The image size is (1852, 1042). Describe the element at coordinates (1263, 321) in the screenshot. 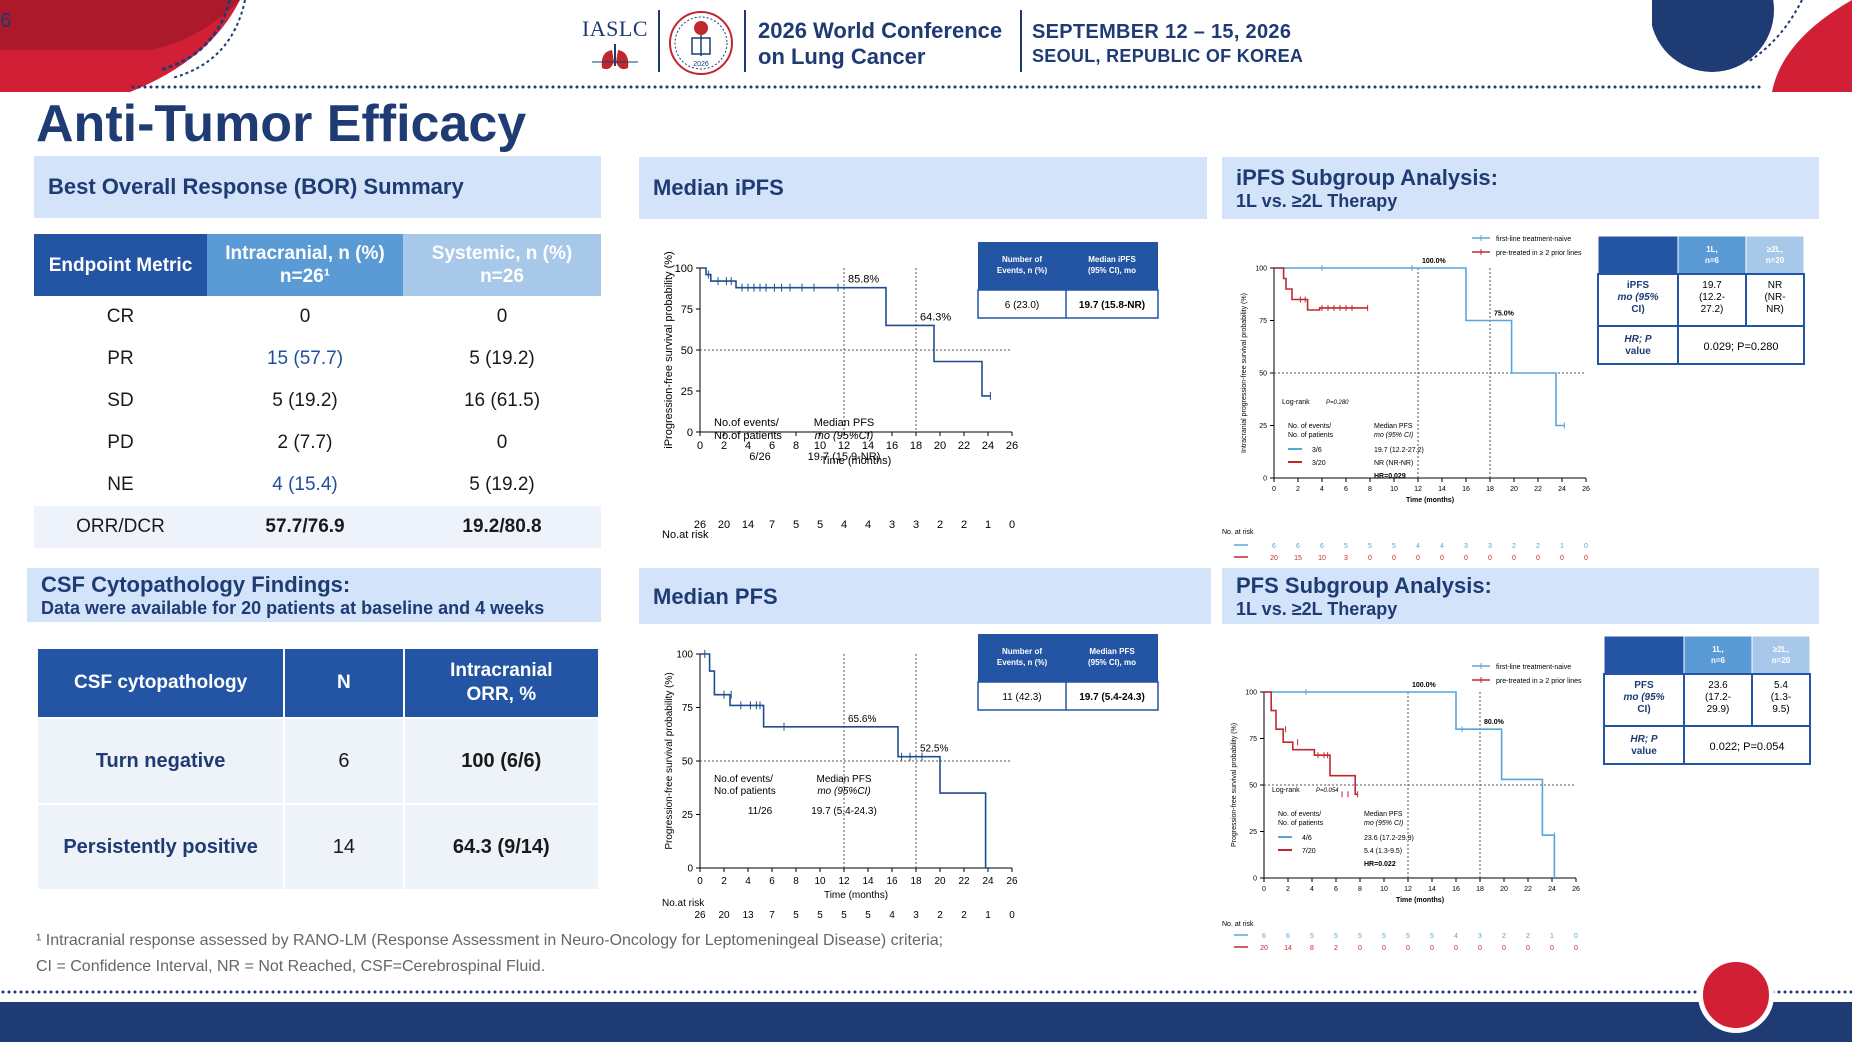

I see `y-tick-label: 75` at that location.